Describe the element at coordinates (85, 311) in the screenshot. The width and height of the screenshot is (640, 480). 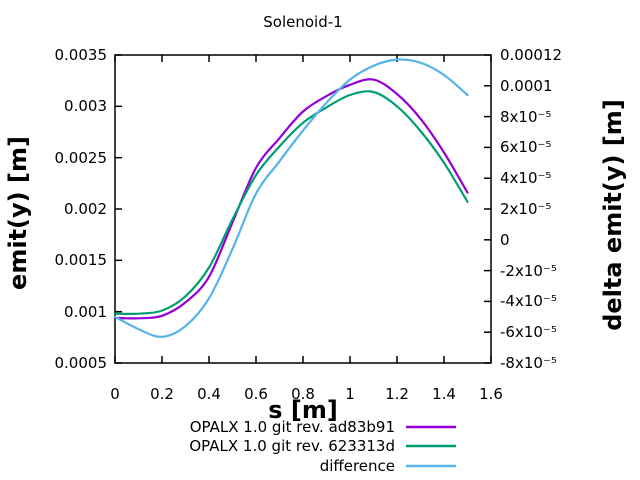
I see `y-left-tick-label: 0.001` at that location.